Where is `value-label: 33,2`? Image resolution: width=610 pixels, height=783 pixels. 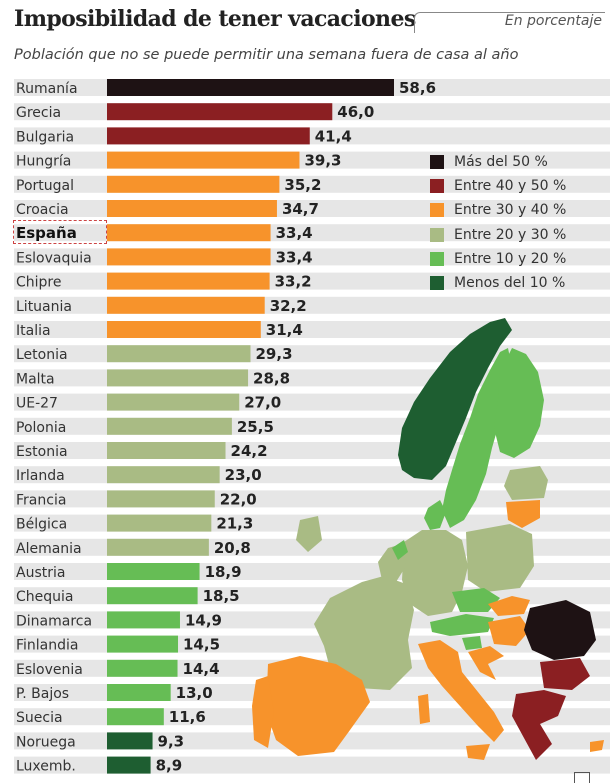 value-label: 33,2 is located at coordinates (293, 282).